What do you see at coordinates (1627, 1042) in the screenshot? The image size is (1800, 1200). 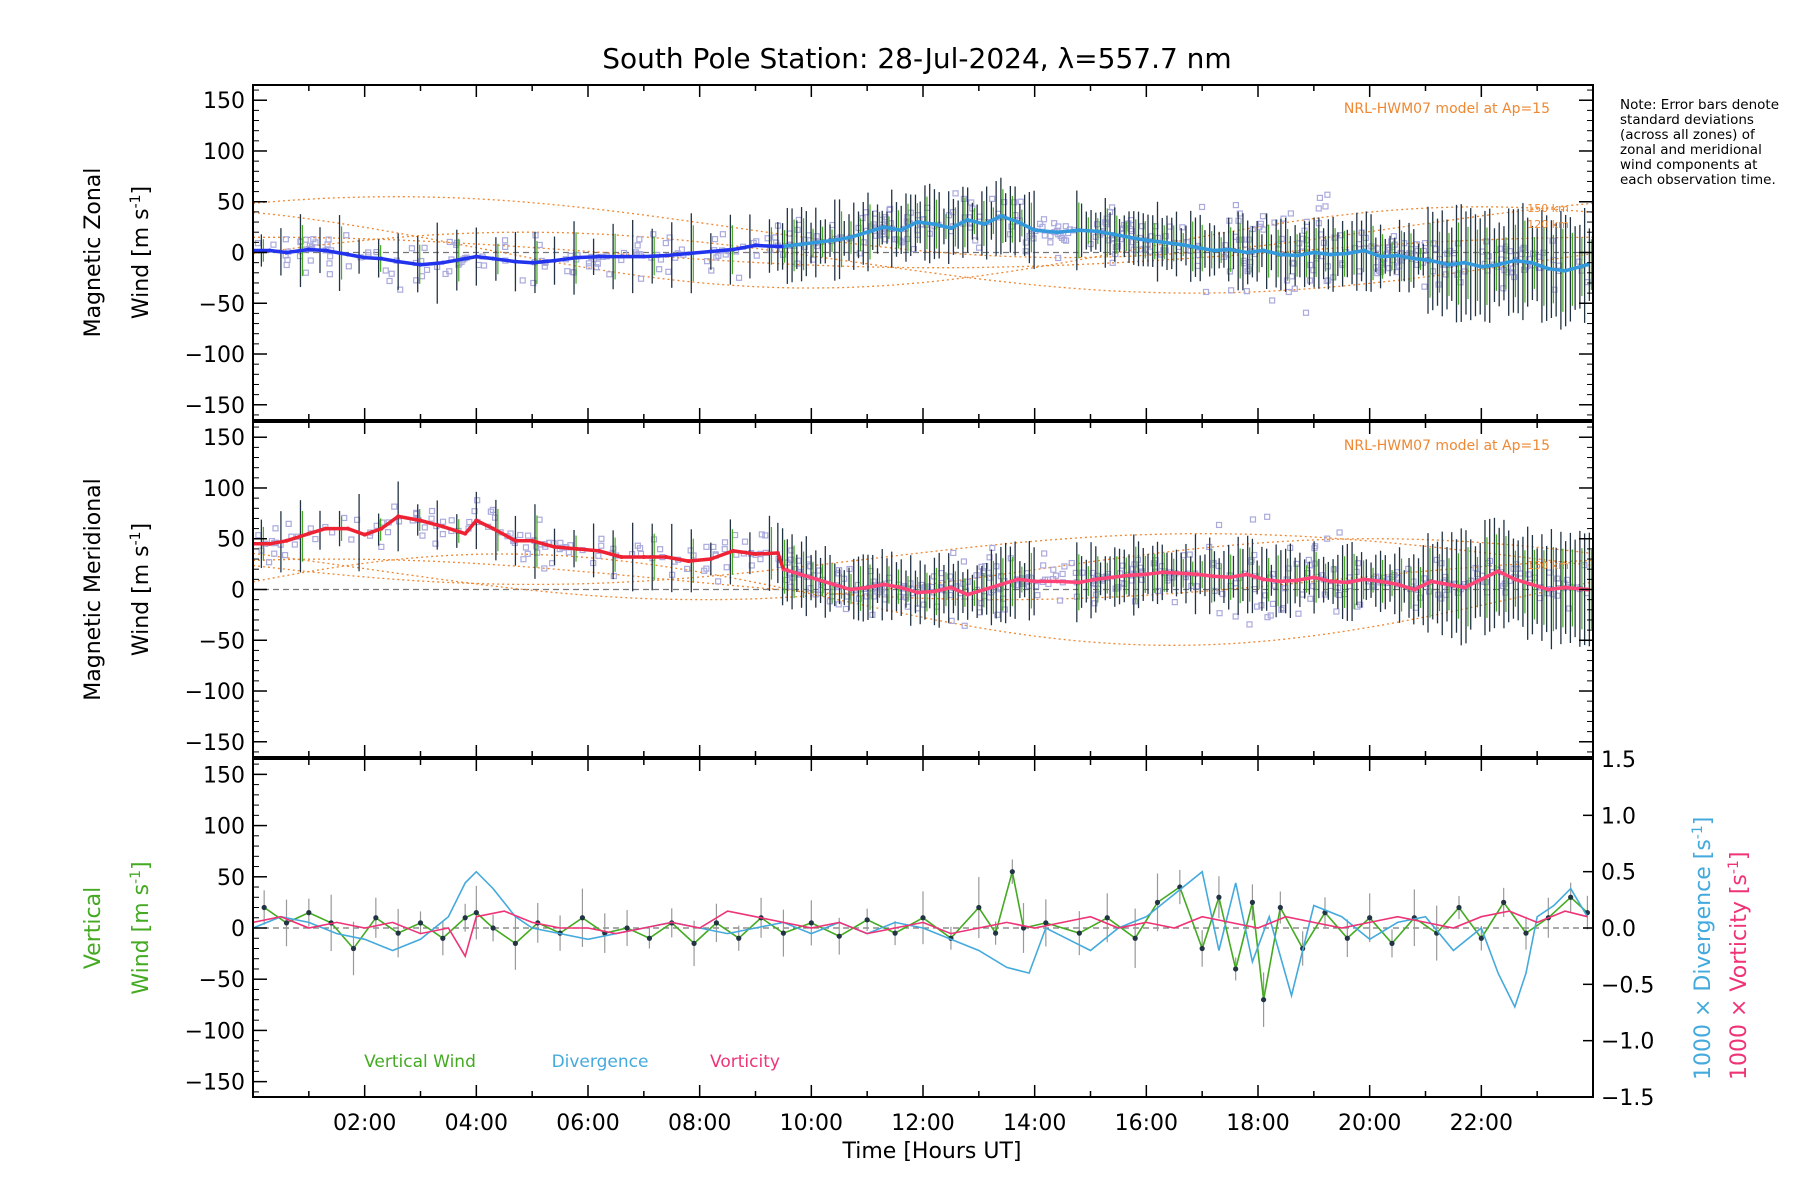 I see `y2-tick-label: −1.0` at bounding box center [1627, 1042].